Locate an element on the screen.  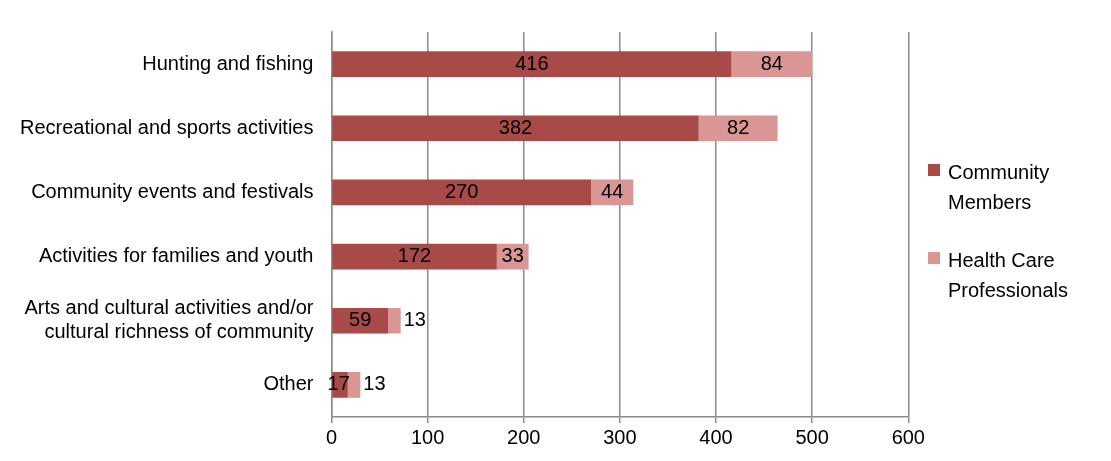
y-tick-label: Community events and festivals is located at coordinates (172, 190).